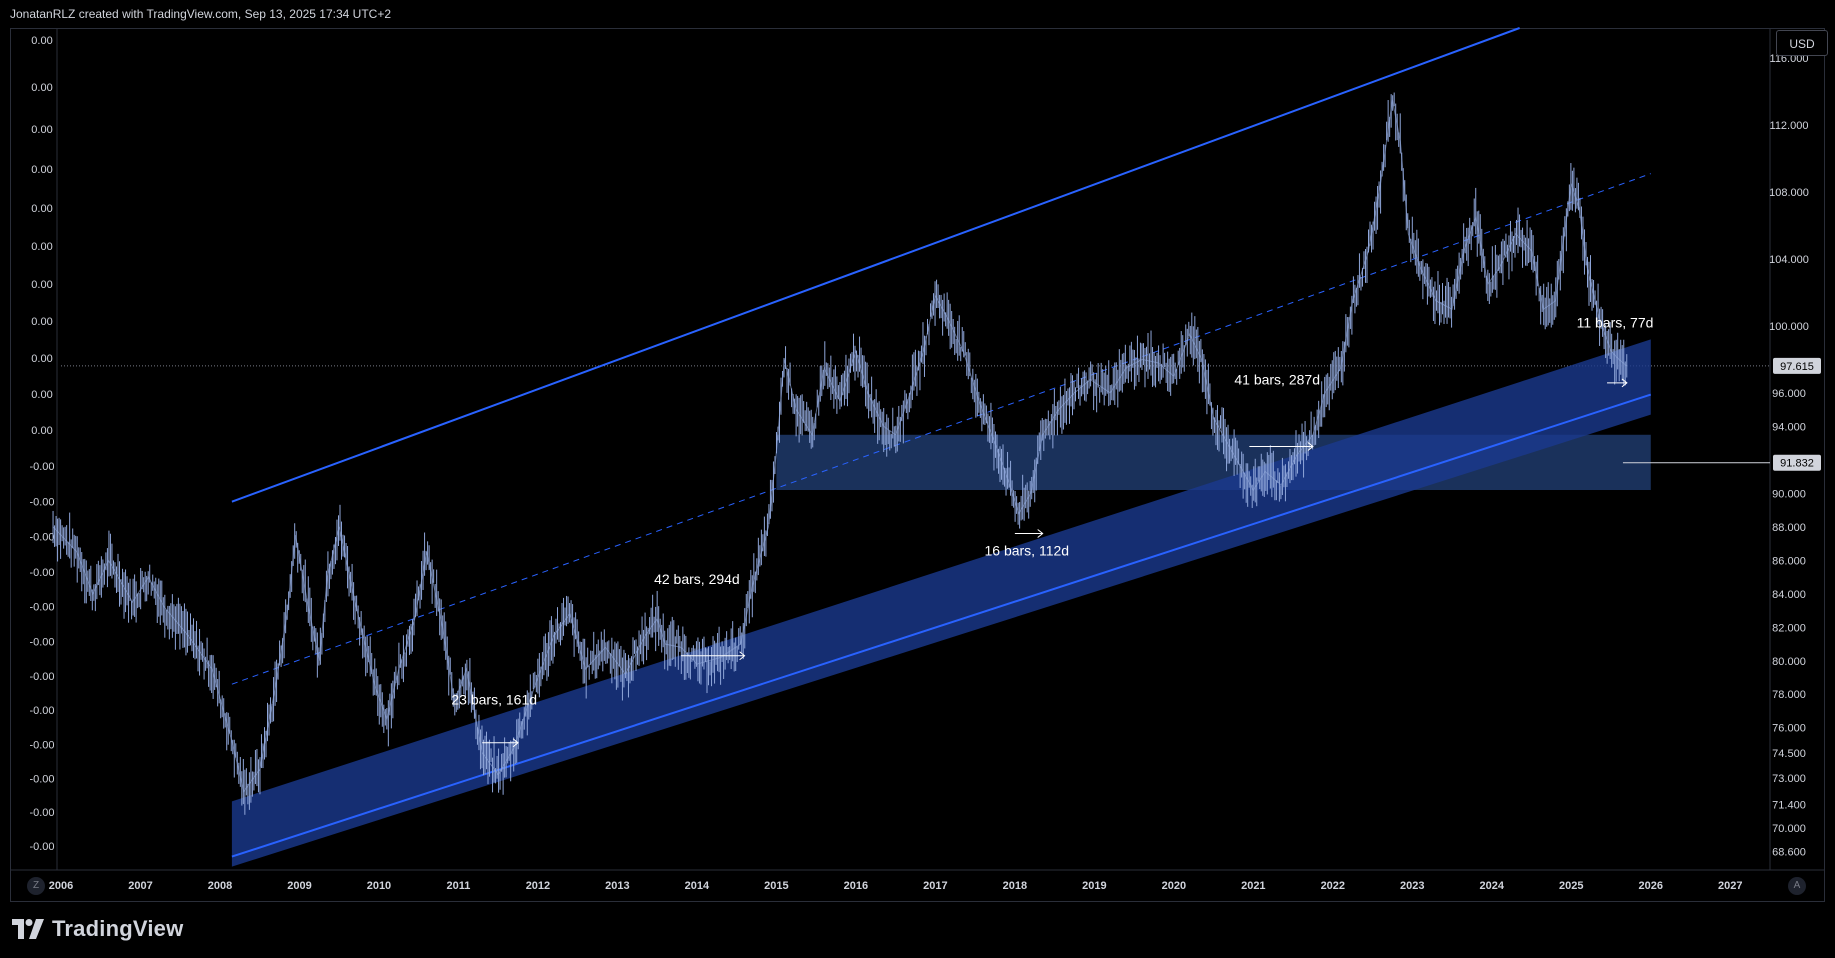  I want to click on right-tick-label: 78.000, so click(1789, 695).